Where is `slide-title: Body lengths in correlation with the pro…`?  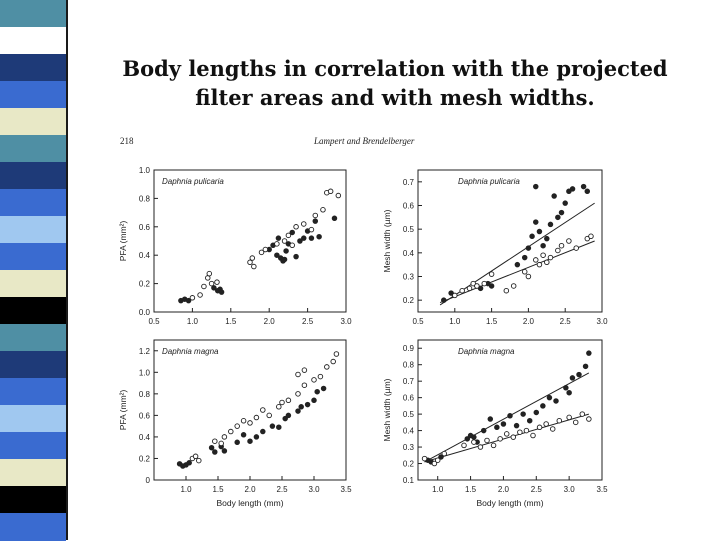 slide-title: Body lengths in correlation with the pro… is located at coordinates (395, 83).